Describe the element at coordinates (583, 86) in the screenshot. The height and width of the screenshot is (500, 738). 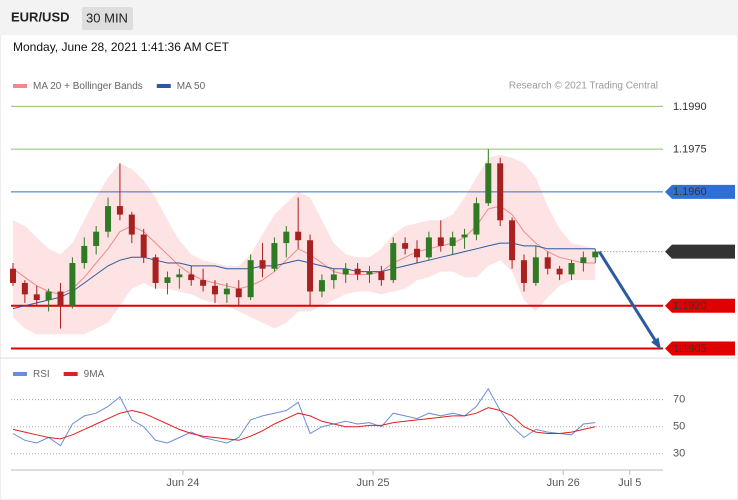
I see `source-note: Research © 2021 Trading Central` at that location.